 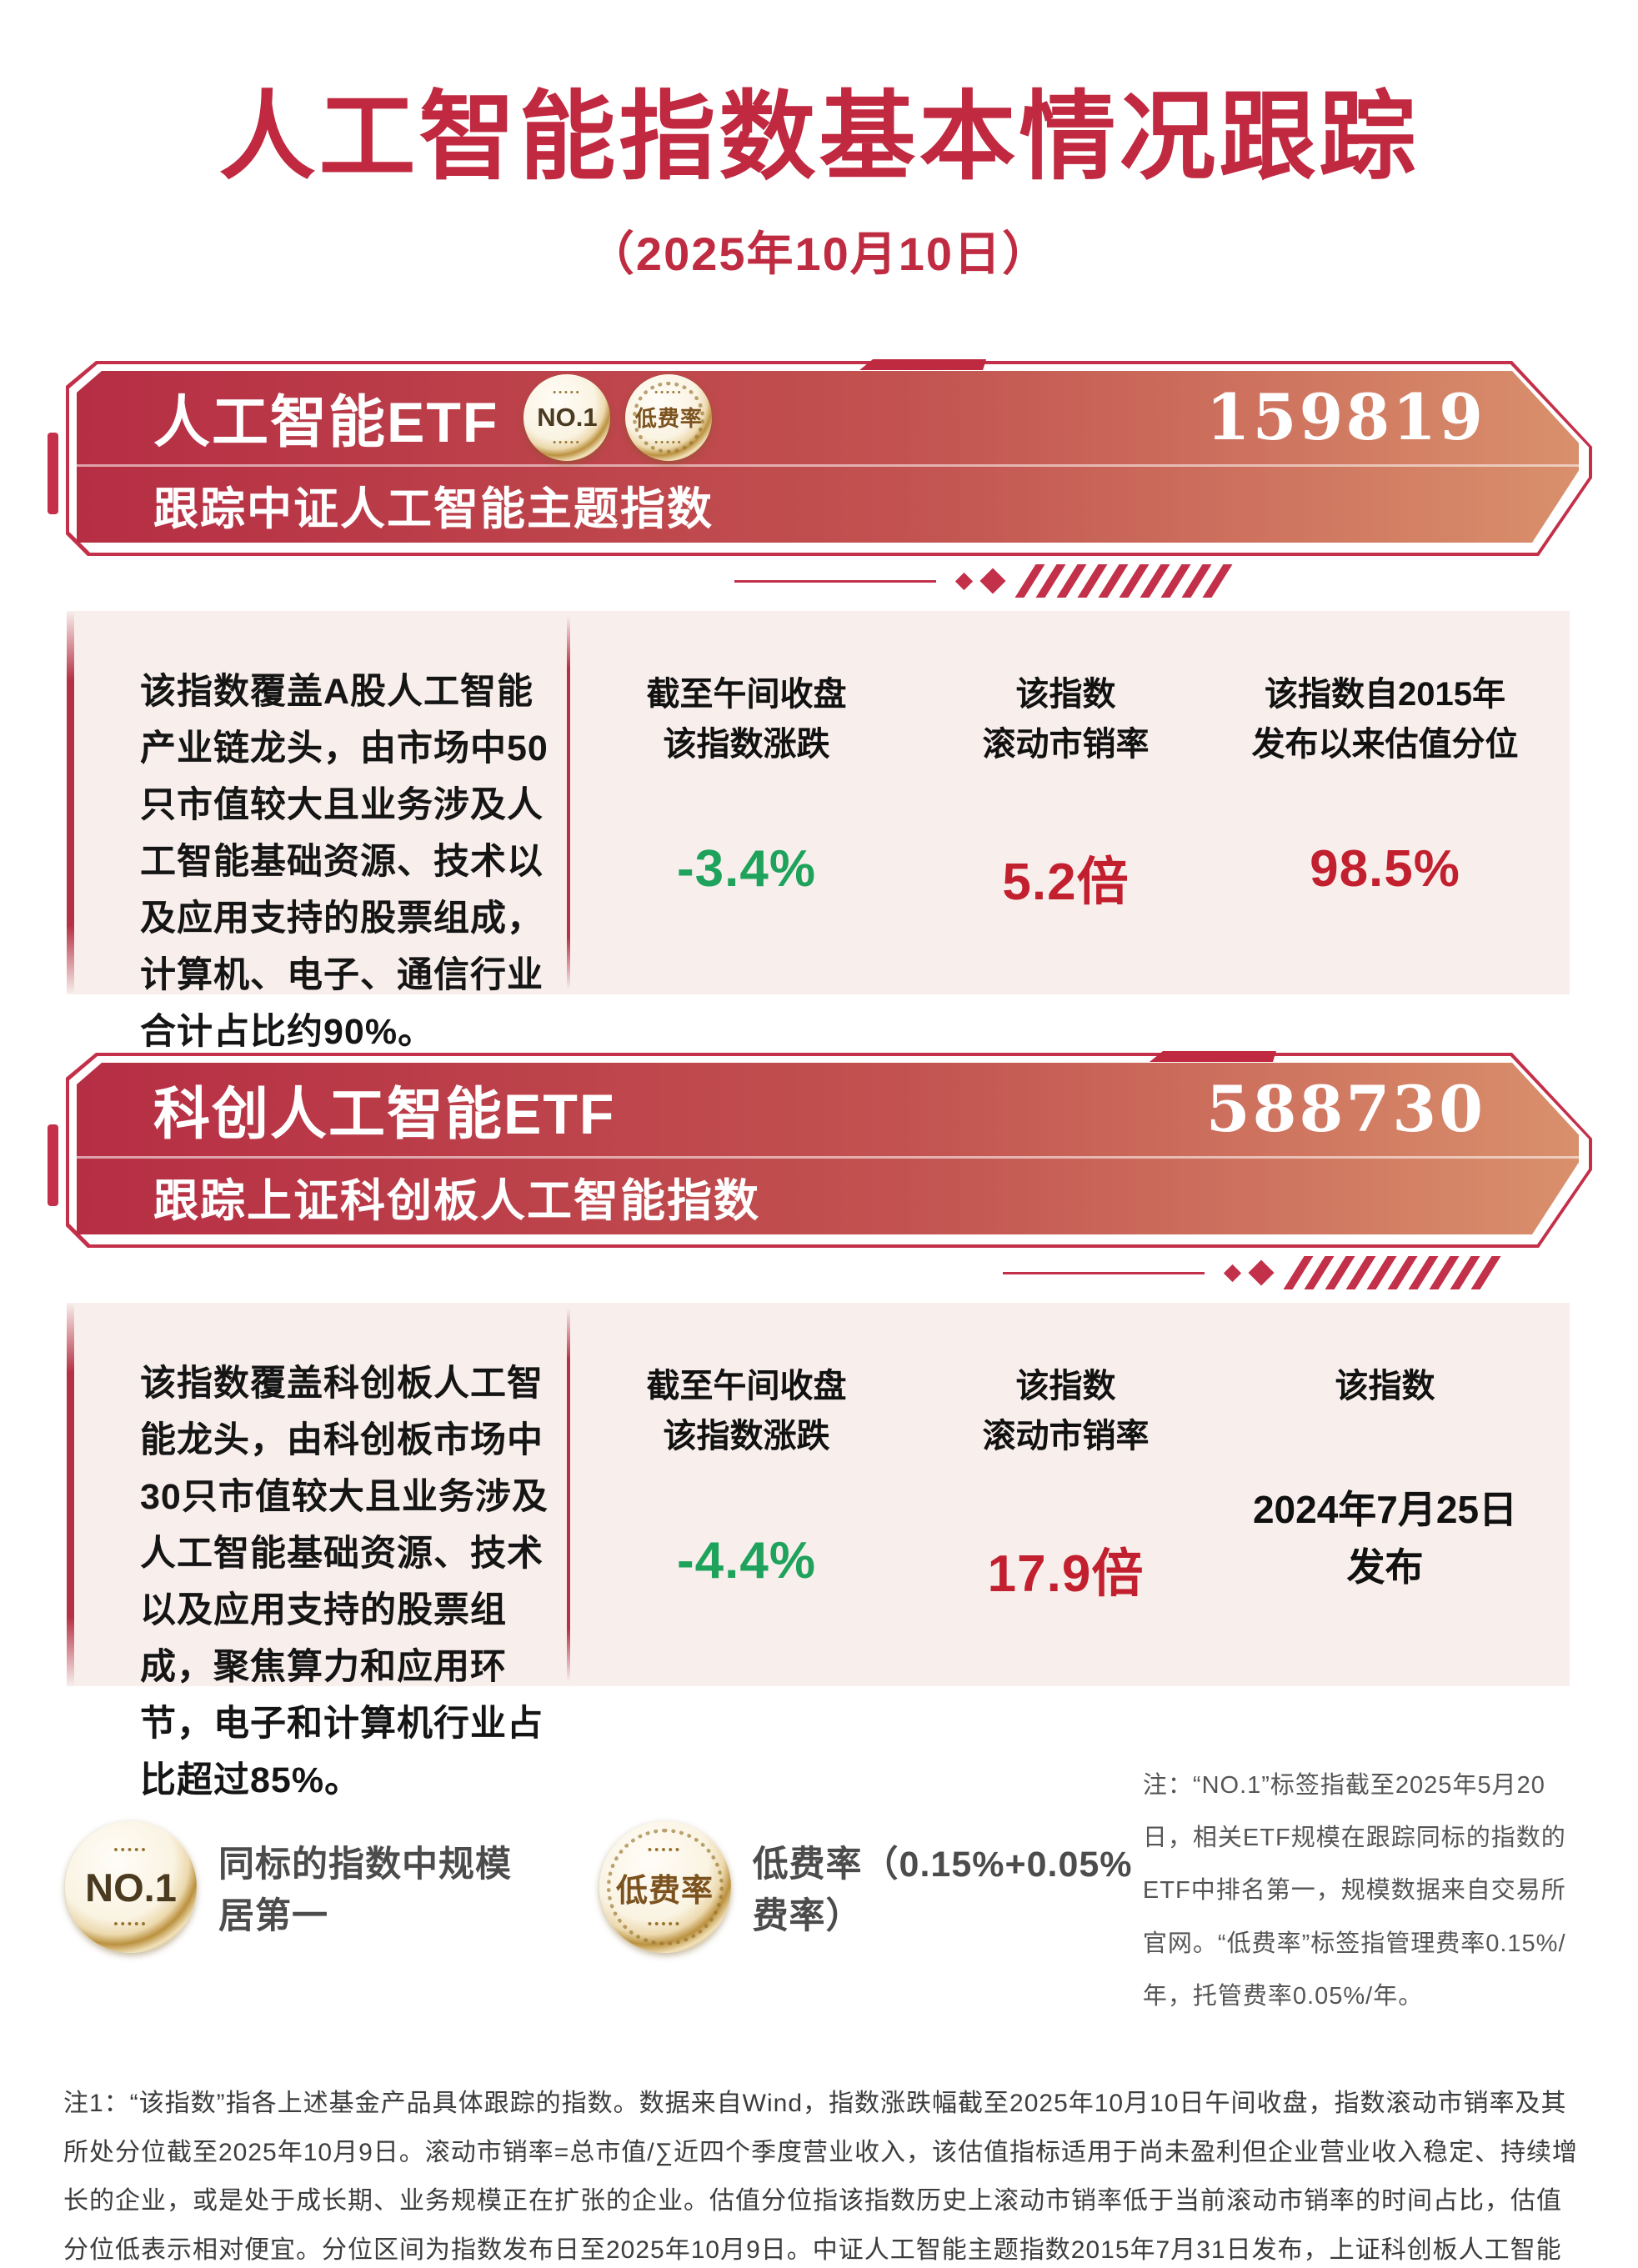 I want to click on stat-value: 98.5%, so click(x=1385, y=869).